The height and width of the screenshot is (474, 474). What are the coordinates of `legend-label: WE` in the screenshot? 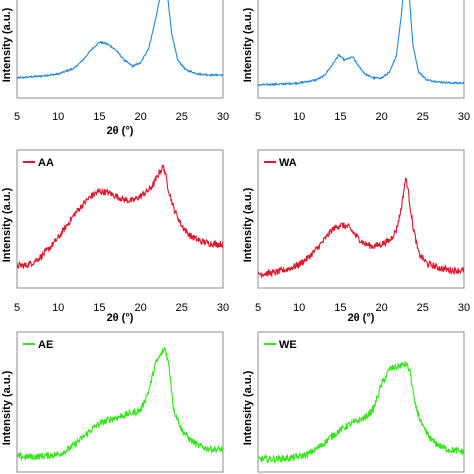 It's located at (288, 345).